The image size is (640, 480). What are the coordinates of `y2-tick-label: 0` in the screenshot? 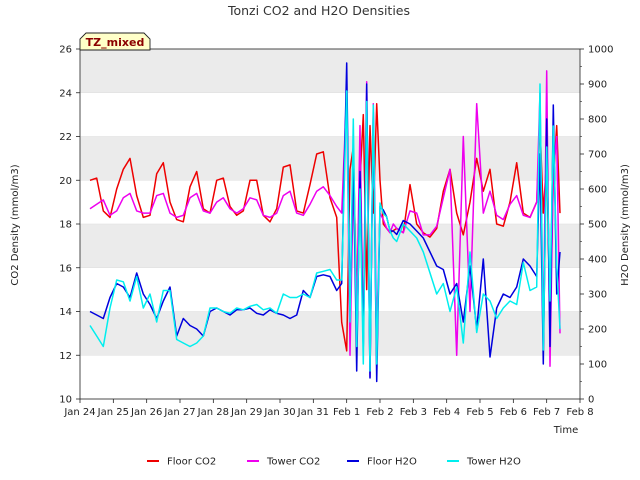 It's located at (591, 400).